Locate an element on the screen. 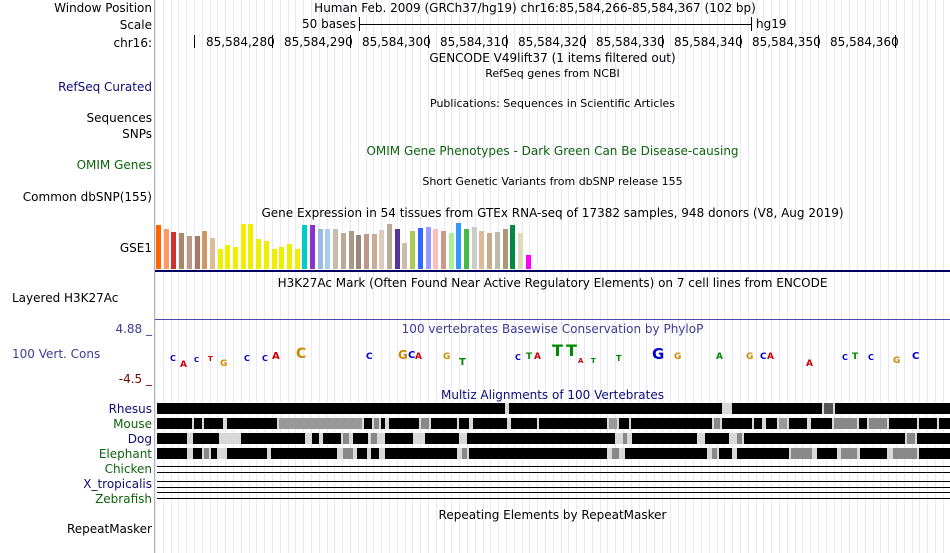 The width and height of the screenshot is (950, 553). species-rhesus: Rhesus is located at coordinates (130, 409).